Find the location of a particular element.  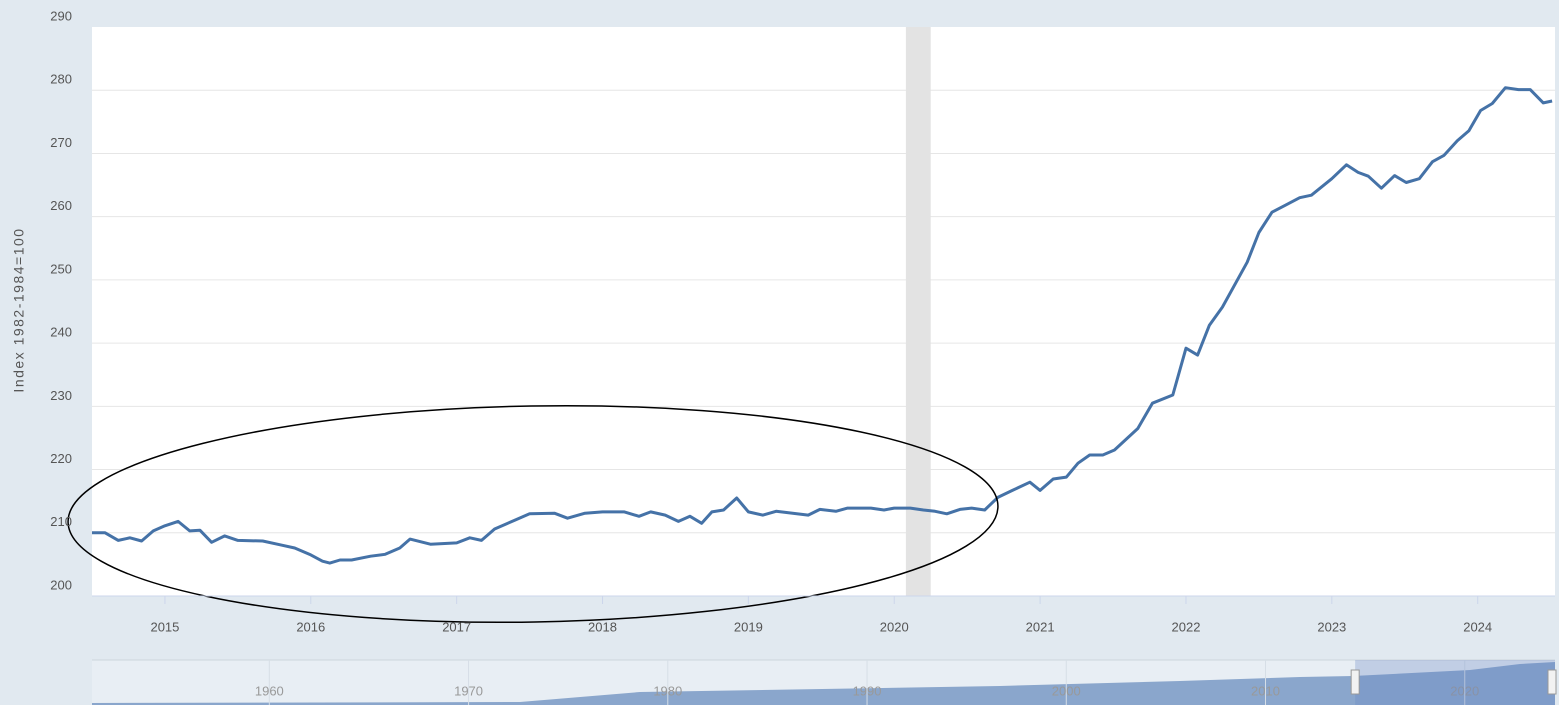

navigator-tick-label: 2000 is located at coordinates (1066, 690).